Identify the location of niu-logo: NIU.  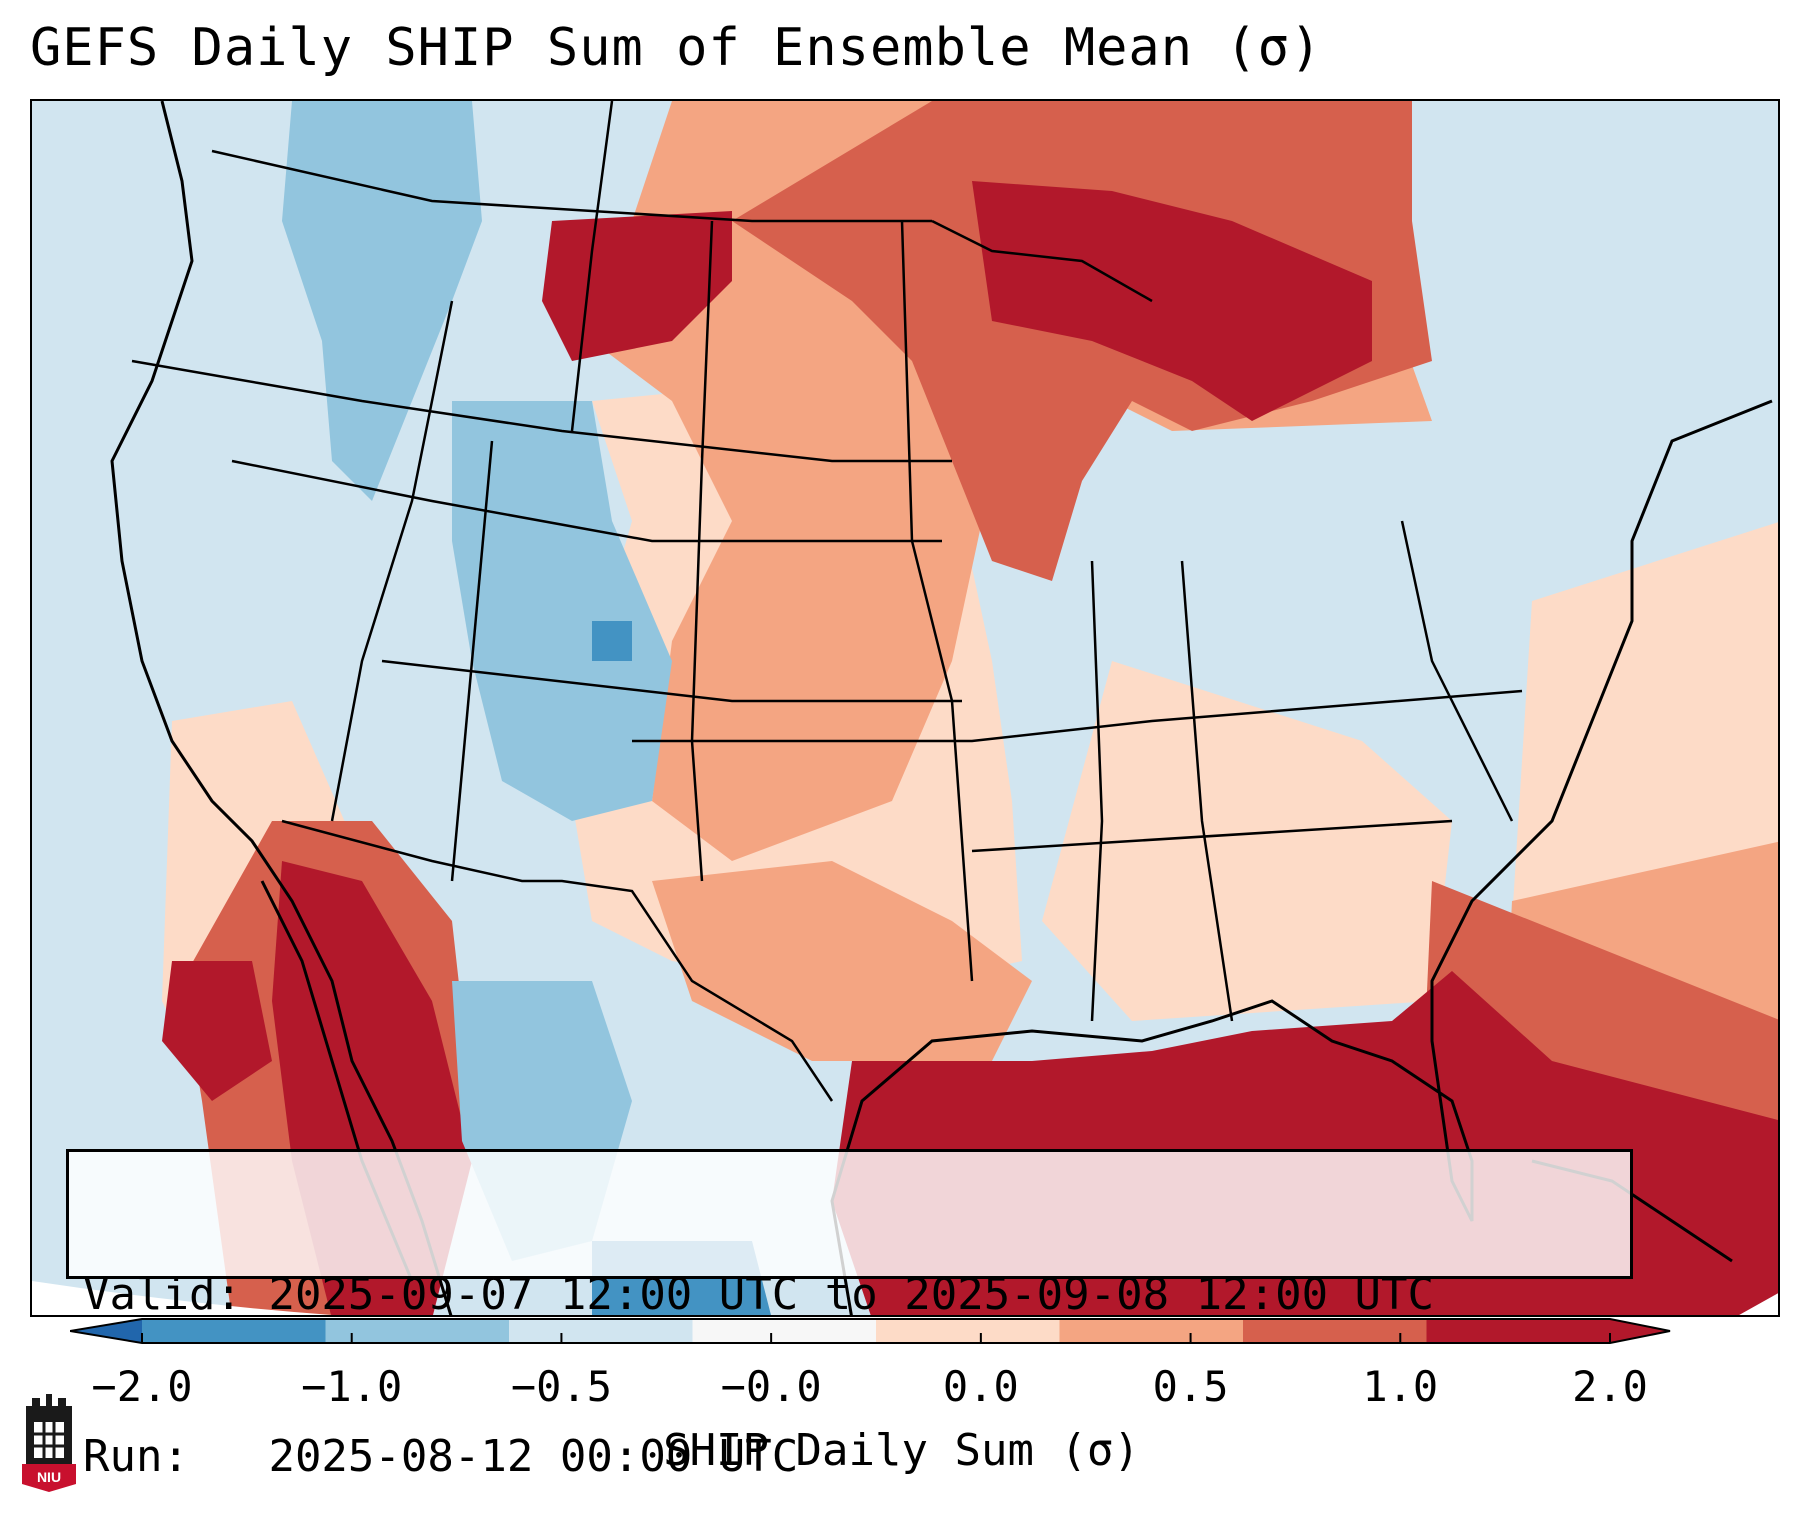
(49, 1443).